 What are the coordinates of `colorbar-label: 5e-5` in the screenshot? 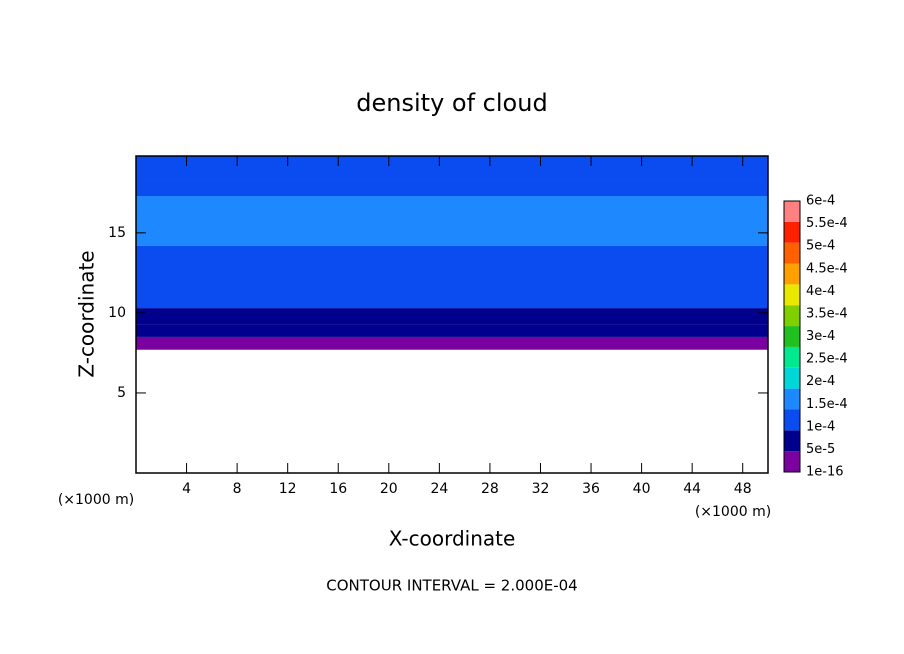 It's located at (820, 449).